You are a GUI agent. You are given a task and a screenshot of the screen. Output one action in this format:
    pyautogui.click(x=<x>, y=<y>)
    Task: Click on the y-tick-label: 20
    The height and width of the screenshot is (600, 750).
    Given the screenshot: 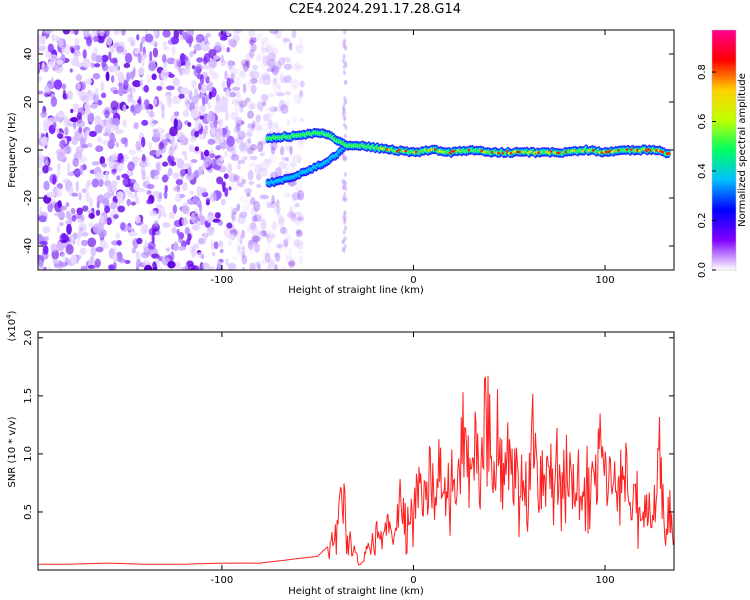 What is the action you would take?
    pyautogui.click(x=28, y=102)
    